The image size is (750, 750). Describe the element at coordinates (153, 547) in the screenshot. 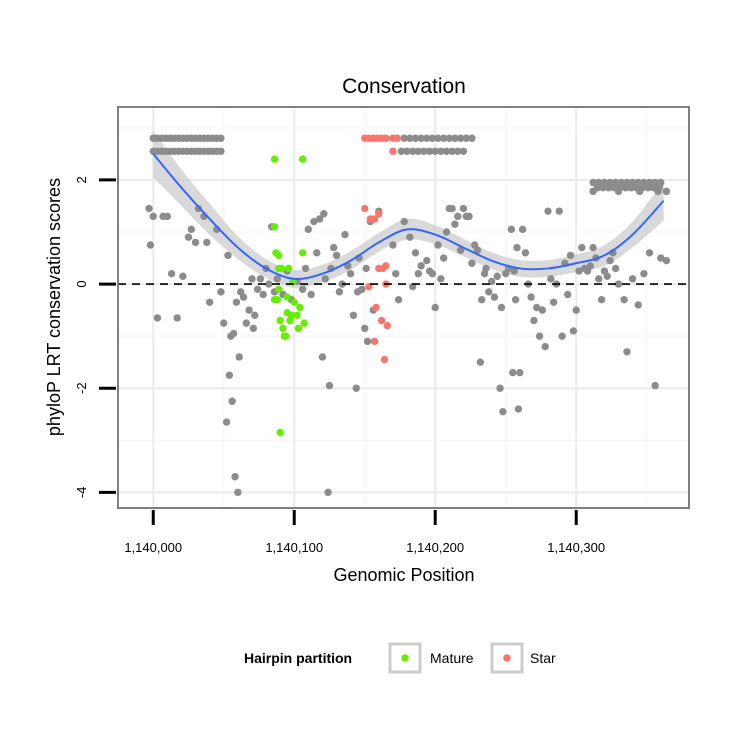

I see `x-tick-label: 1,140,000` at that location.